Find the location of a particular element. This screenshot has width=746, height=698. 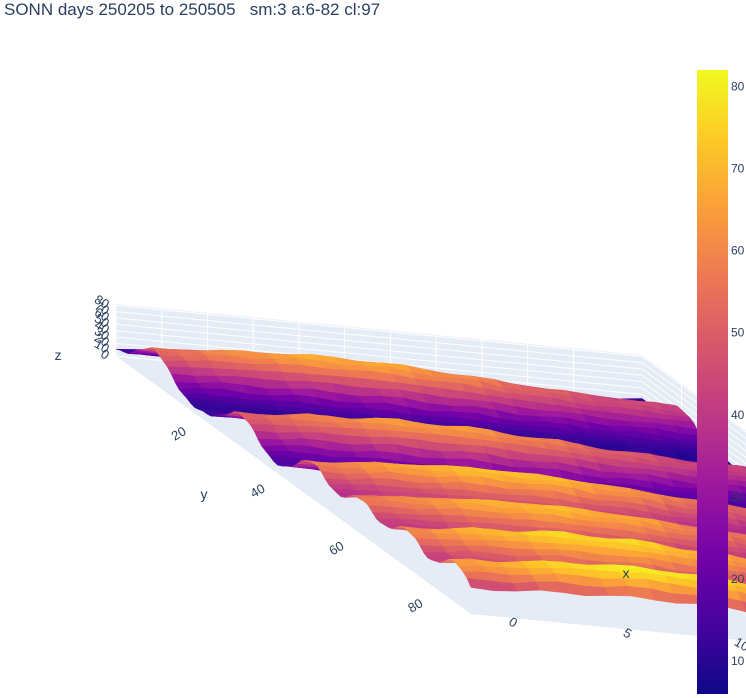

colorbar: 10 20 30 40 50 60 70 80 is located at coordinates (721, 382).